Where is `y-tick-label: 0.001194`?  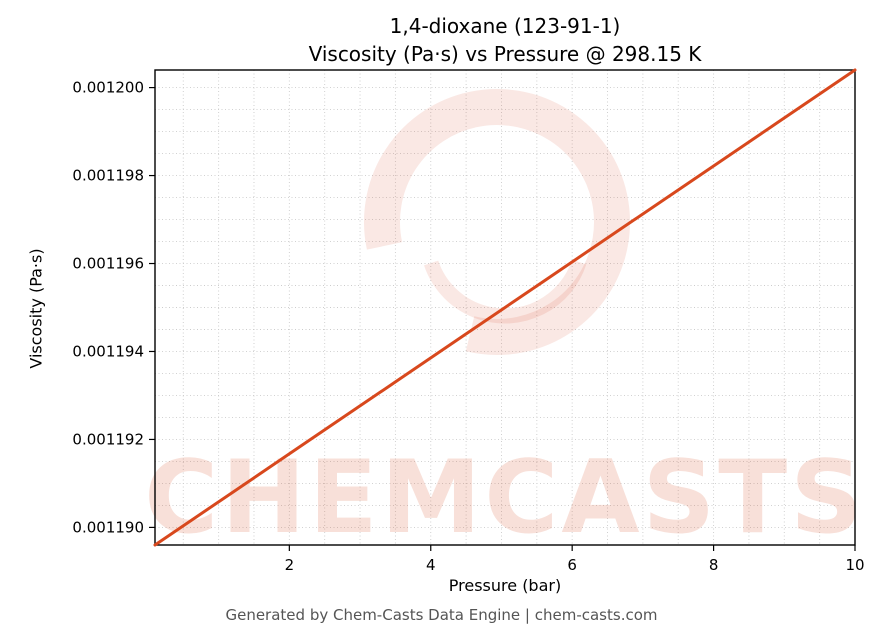 y-tick-label: 0.001194 is located at coordinates (108, 351).